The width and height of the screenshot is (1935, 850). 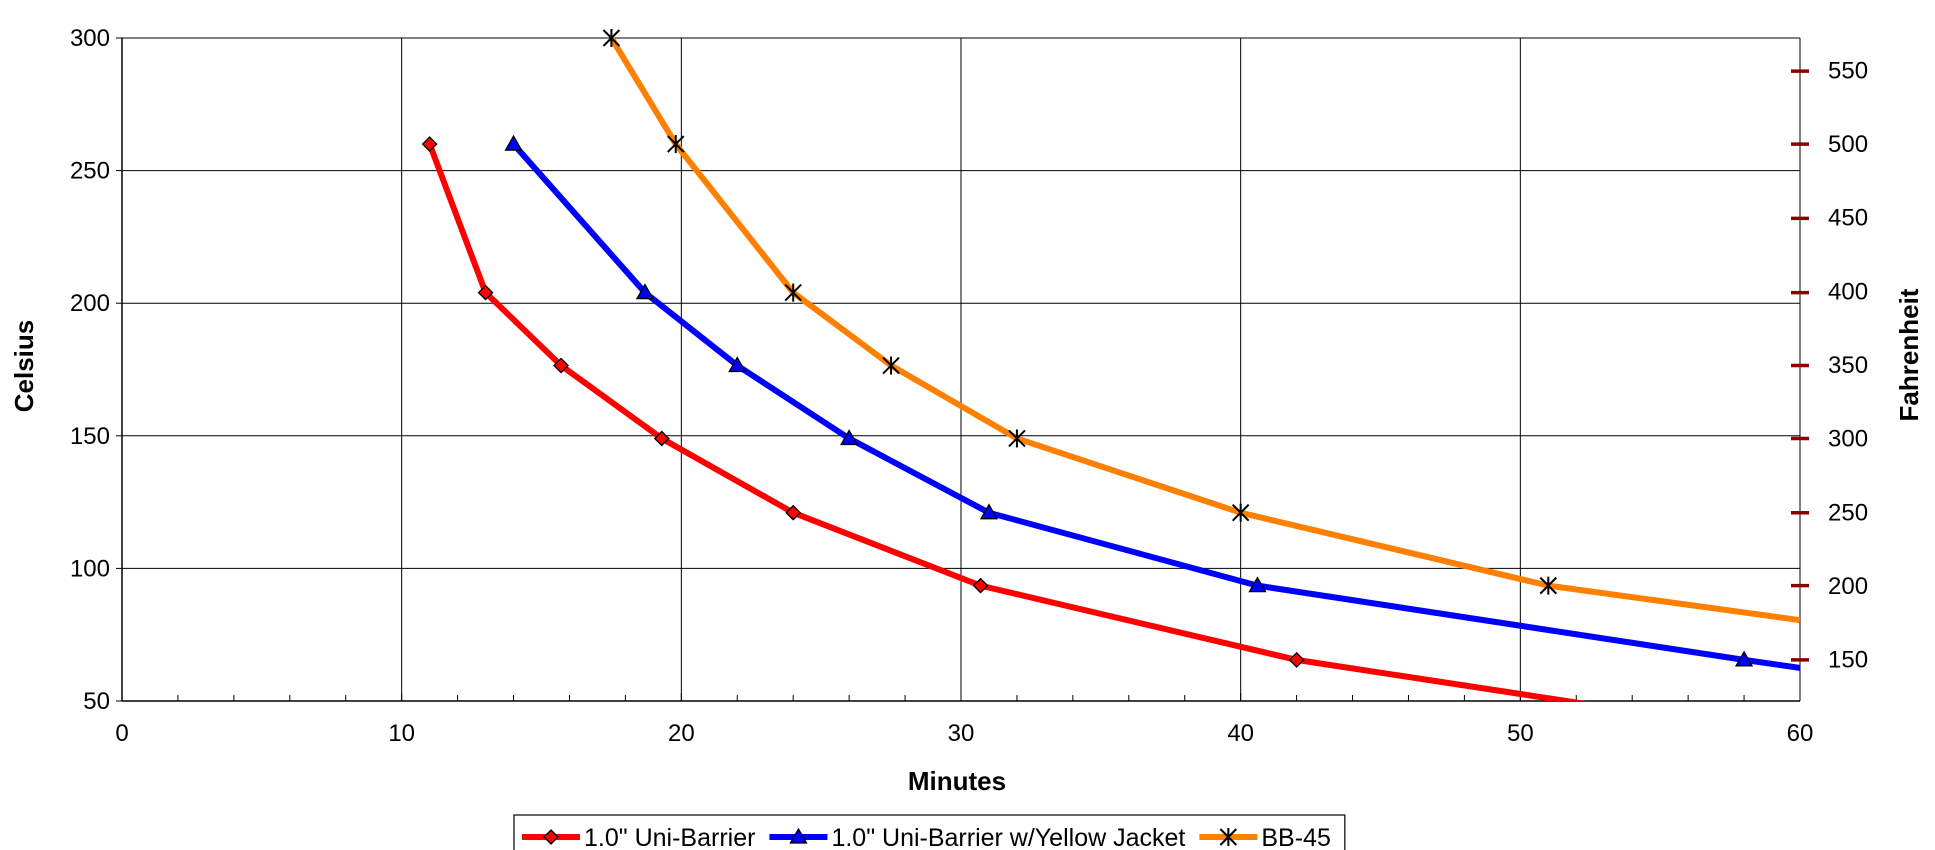 What do you see at coordinates (681, 733) in the screenshot?
I see `x-tick-label: 20` at bounding box center [681, 733].